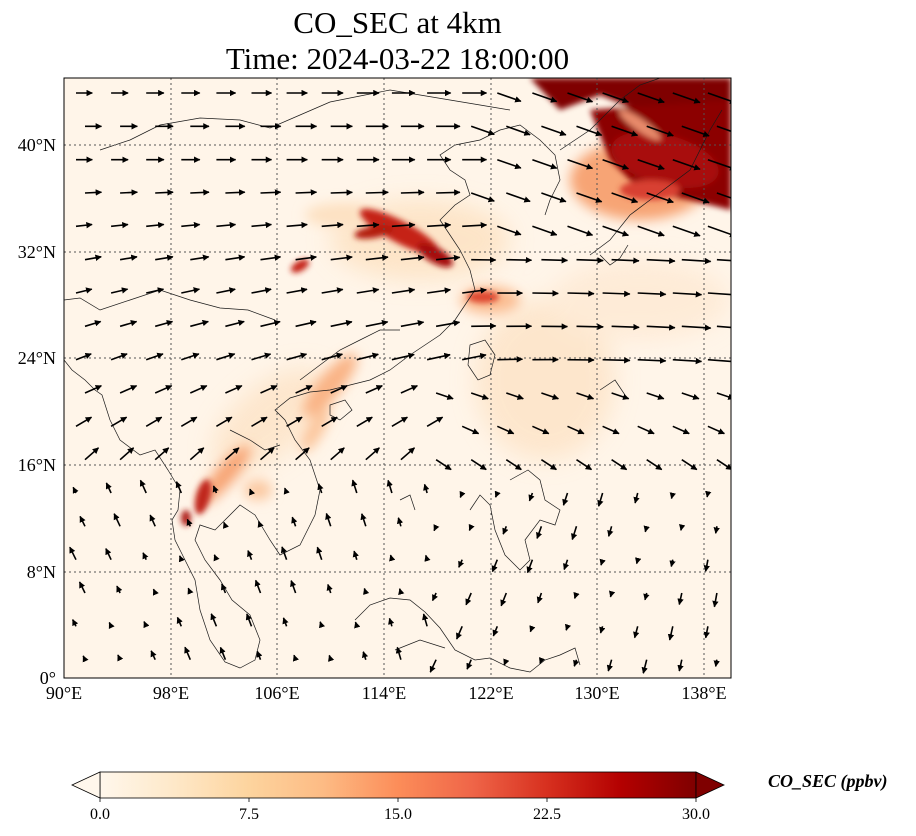 The height and width of the screenshot is (836, 916). What do you see at coordinates (397, 22) in the screenshot?
I see `plot-title: CO_SEC at 4km` at bounding box center [397, 22].